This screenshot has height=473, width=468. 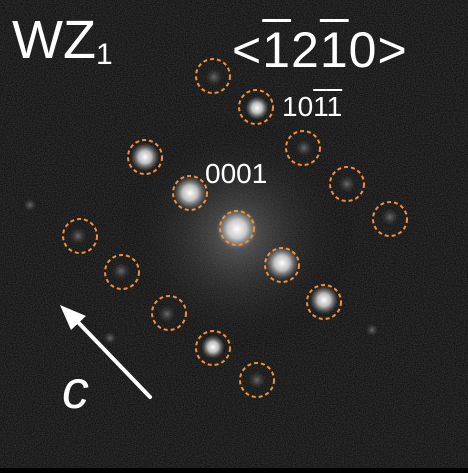 I want to click on c-axis-label: c, so click(x=75, y=390).